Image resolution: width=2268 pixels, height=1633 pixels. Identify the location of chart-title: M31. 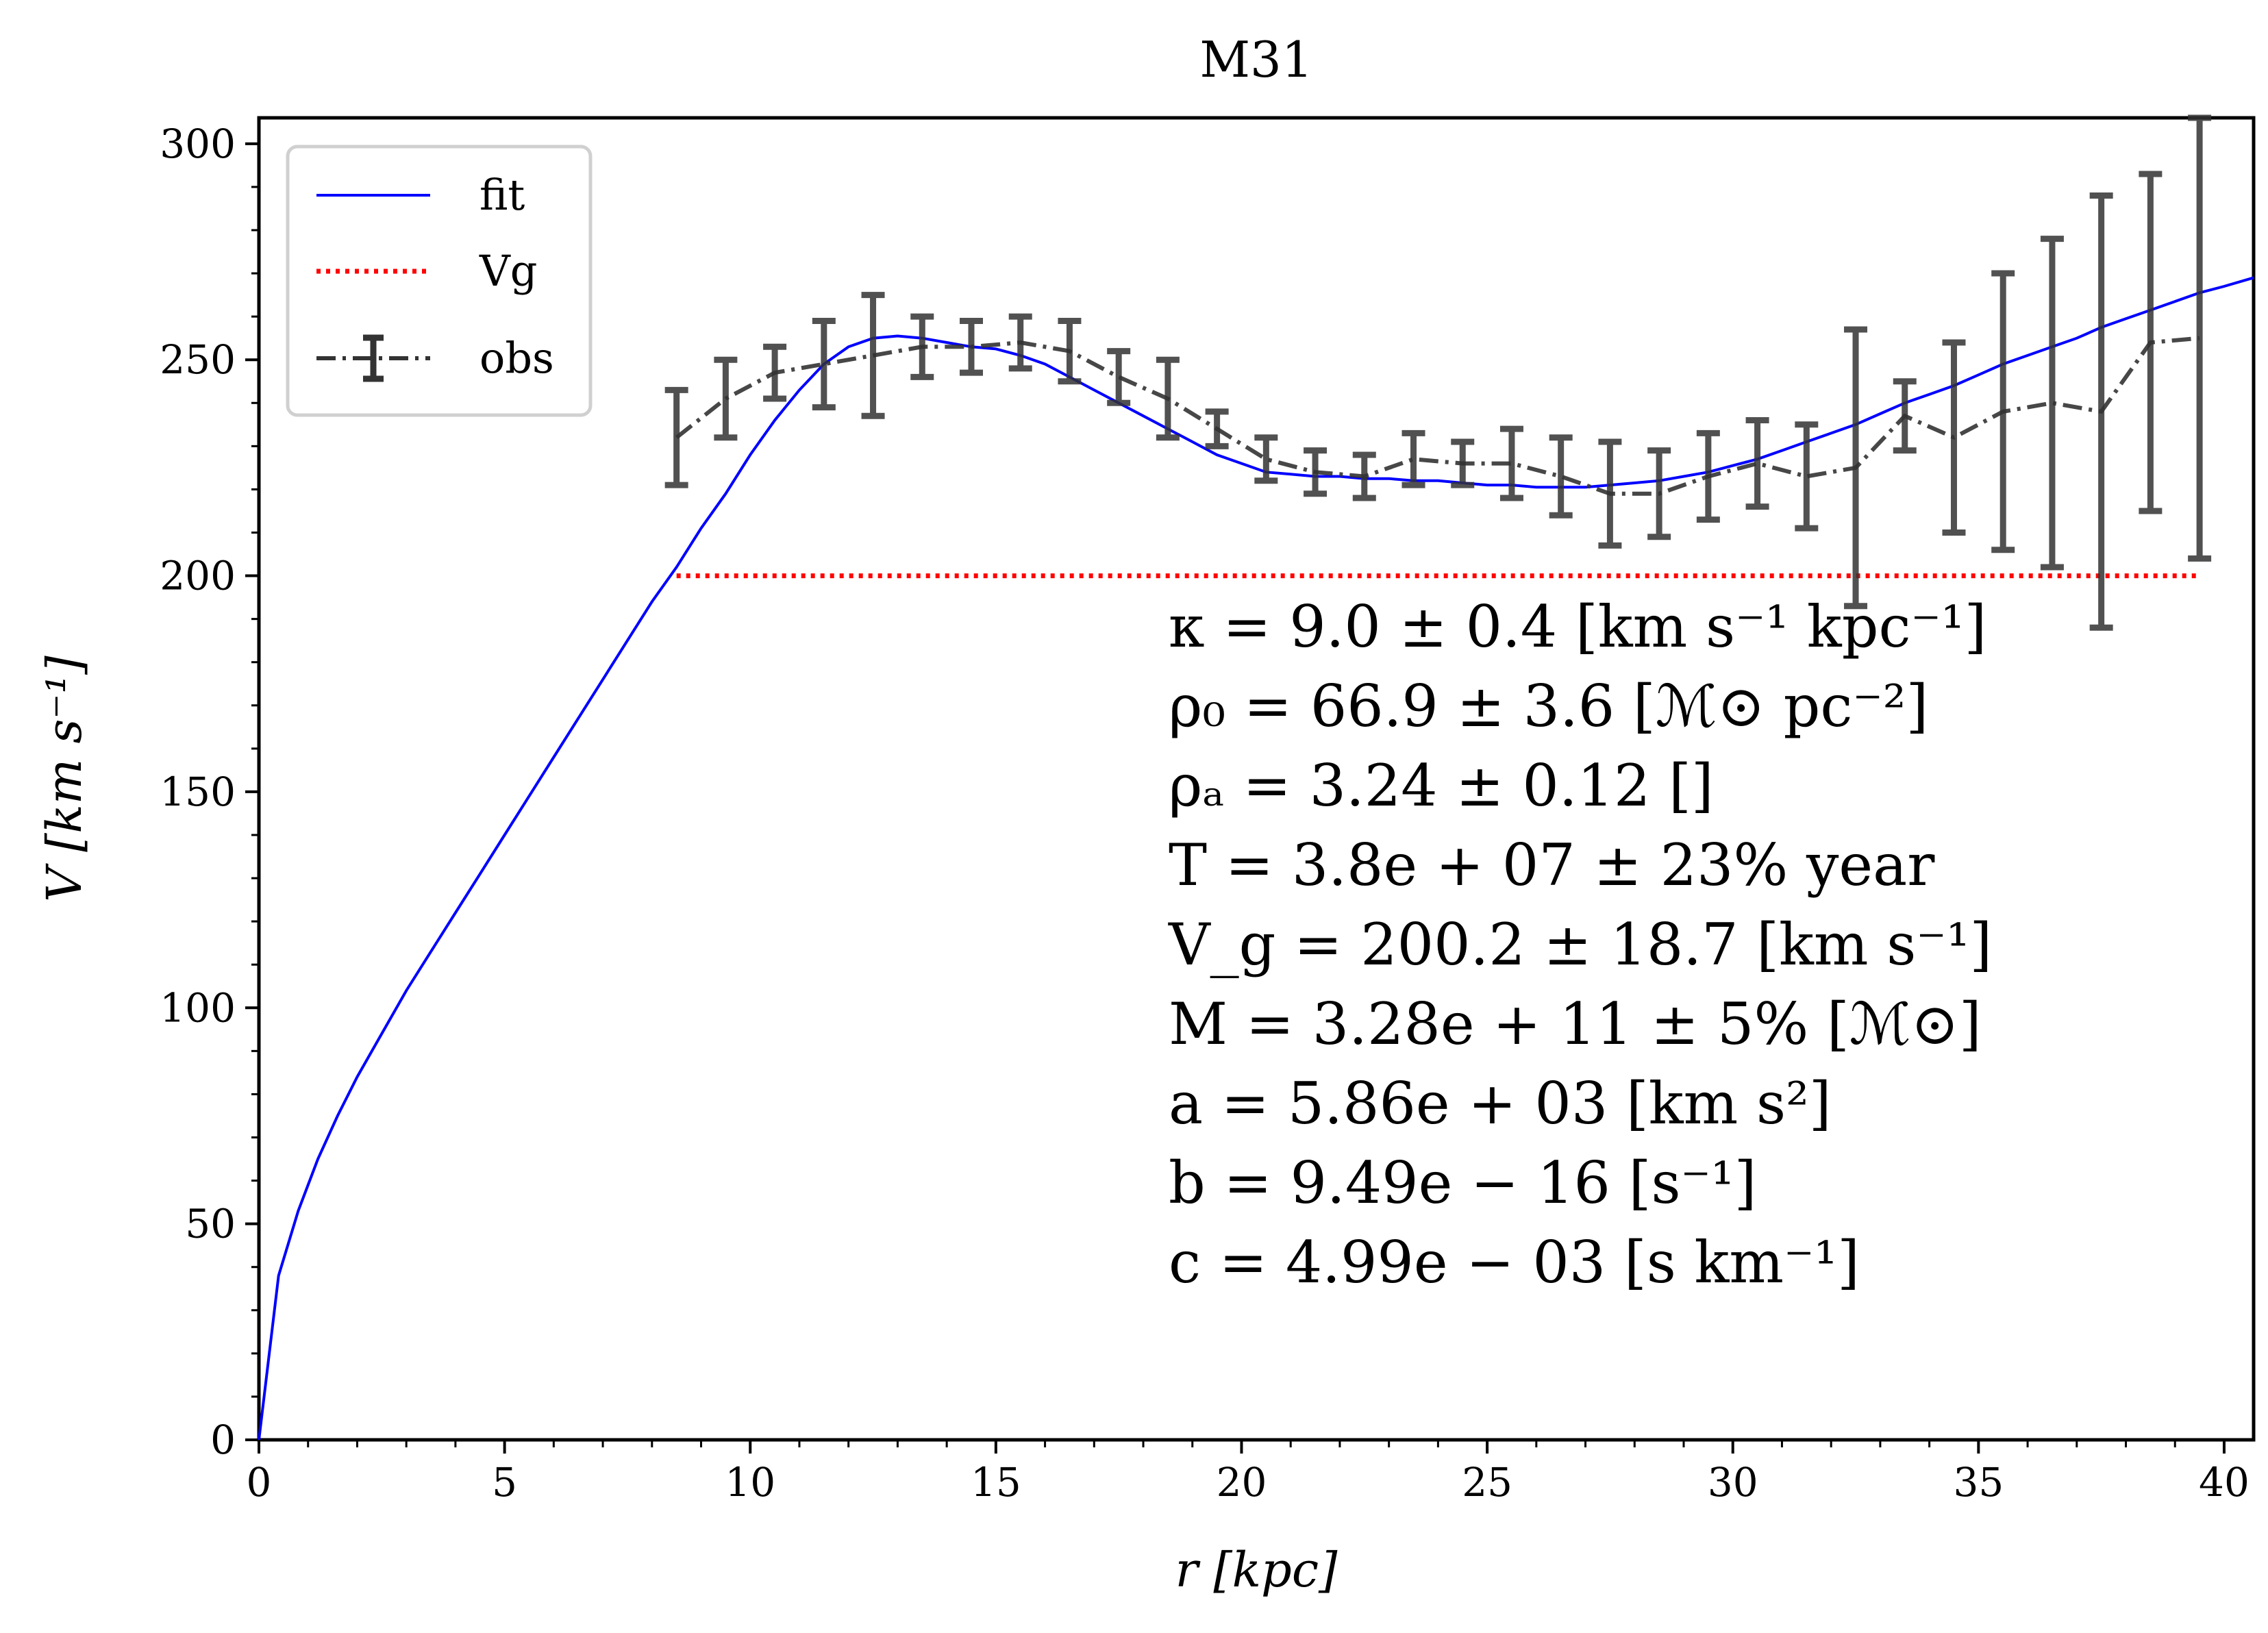
(1255, 59).